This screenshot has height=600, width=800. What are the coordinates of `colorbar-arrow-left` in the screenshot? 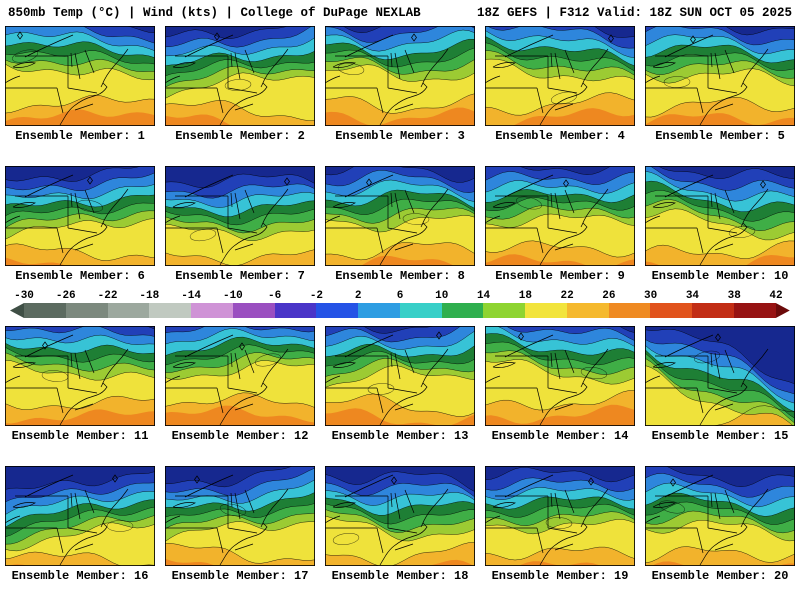 It's located at (17, 310).